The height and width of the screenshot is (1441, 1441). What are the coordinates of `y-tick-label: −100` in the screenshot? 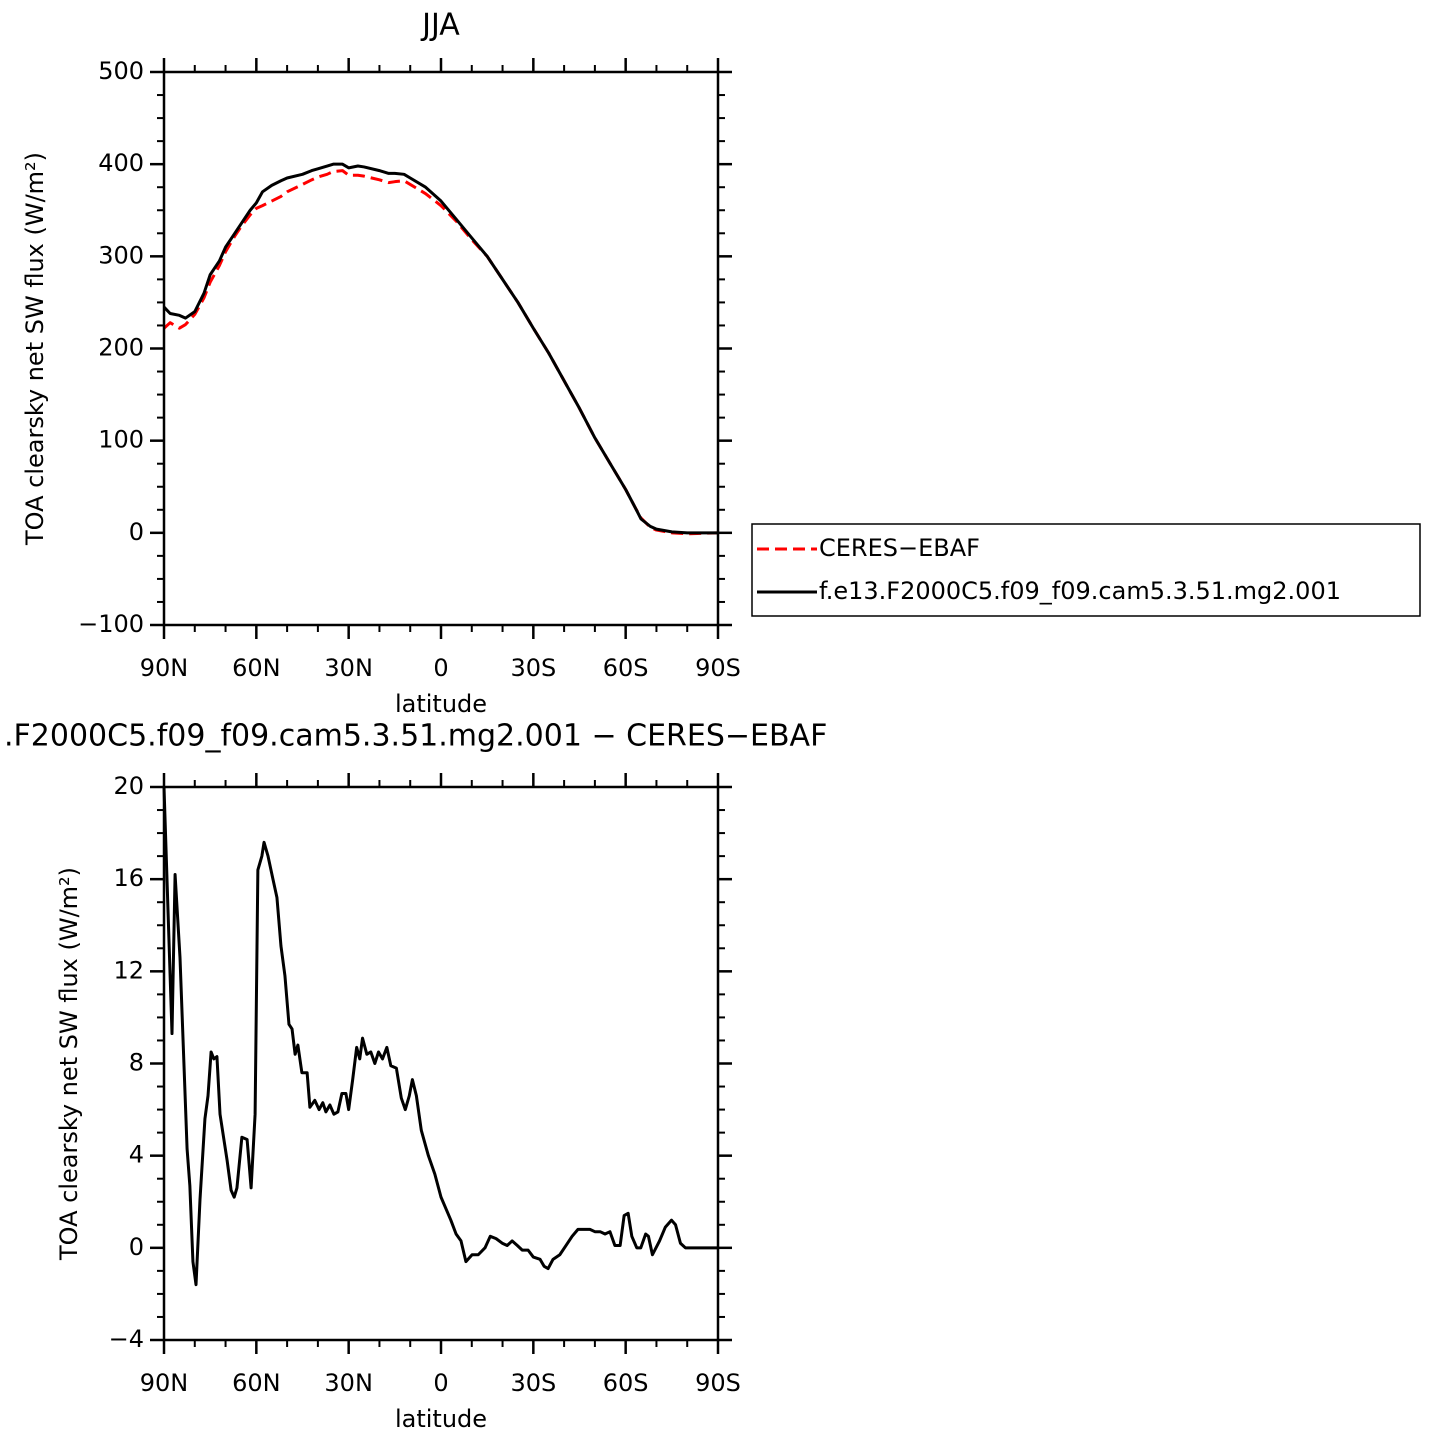 It's located at (111, 624).